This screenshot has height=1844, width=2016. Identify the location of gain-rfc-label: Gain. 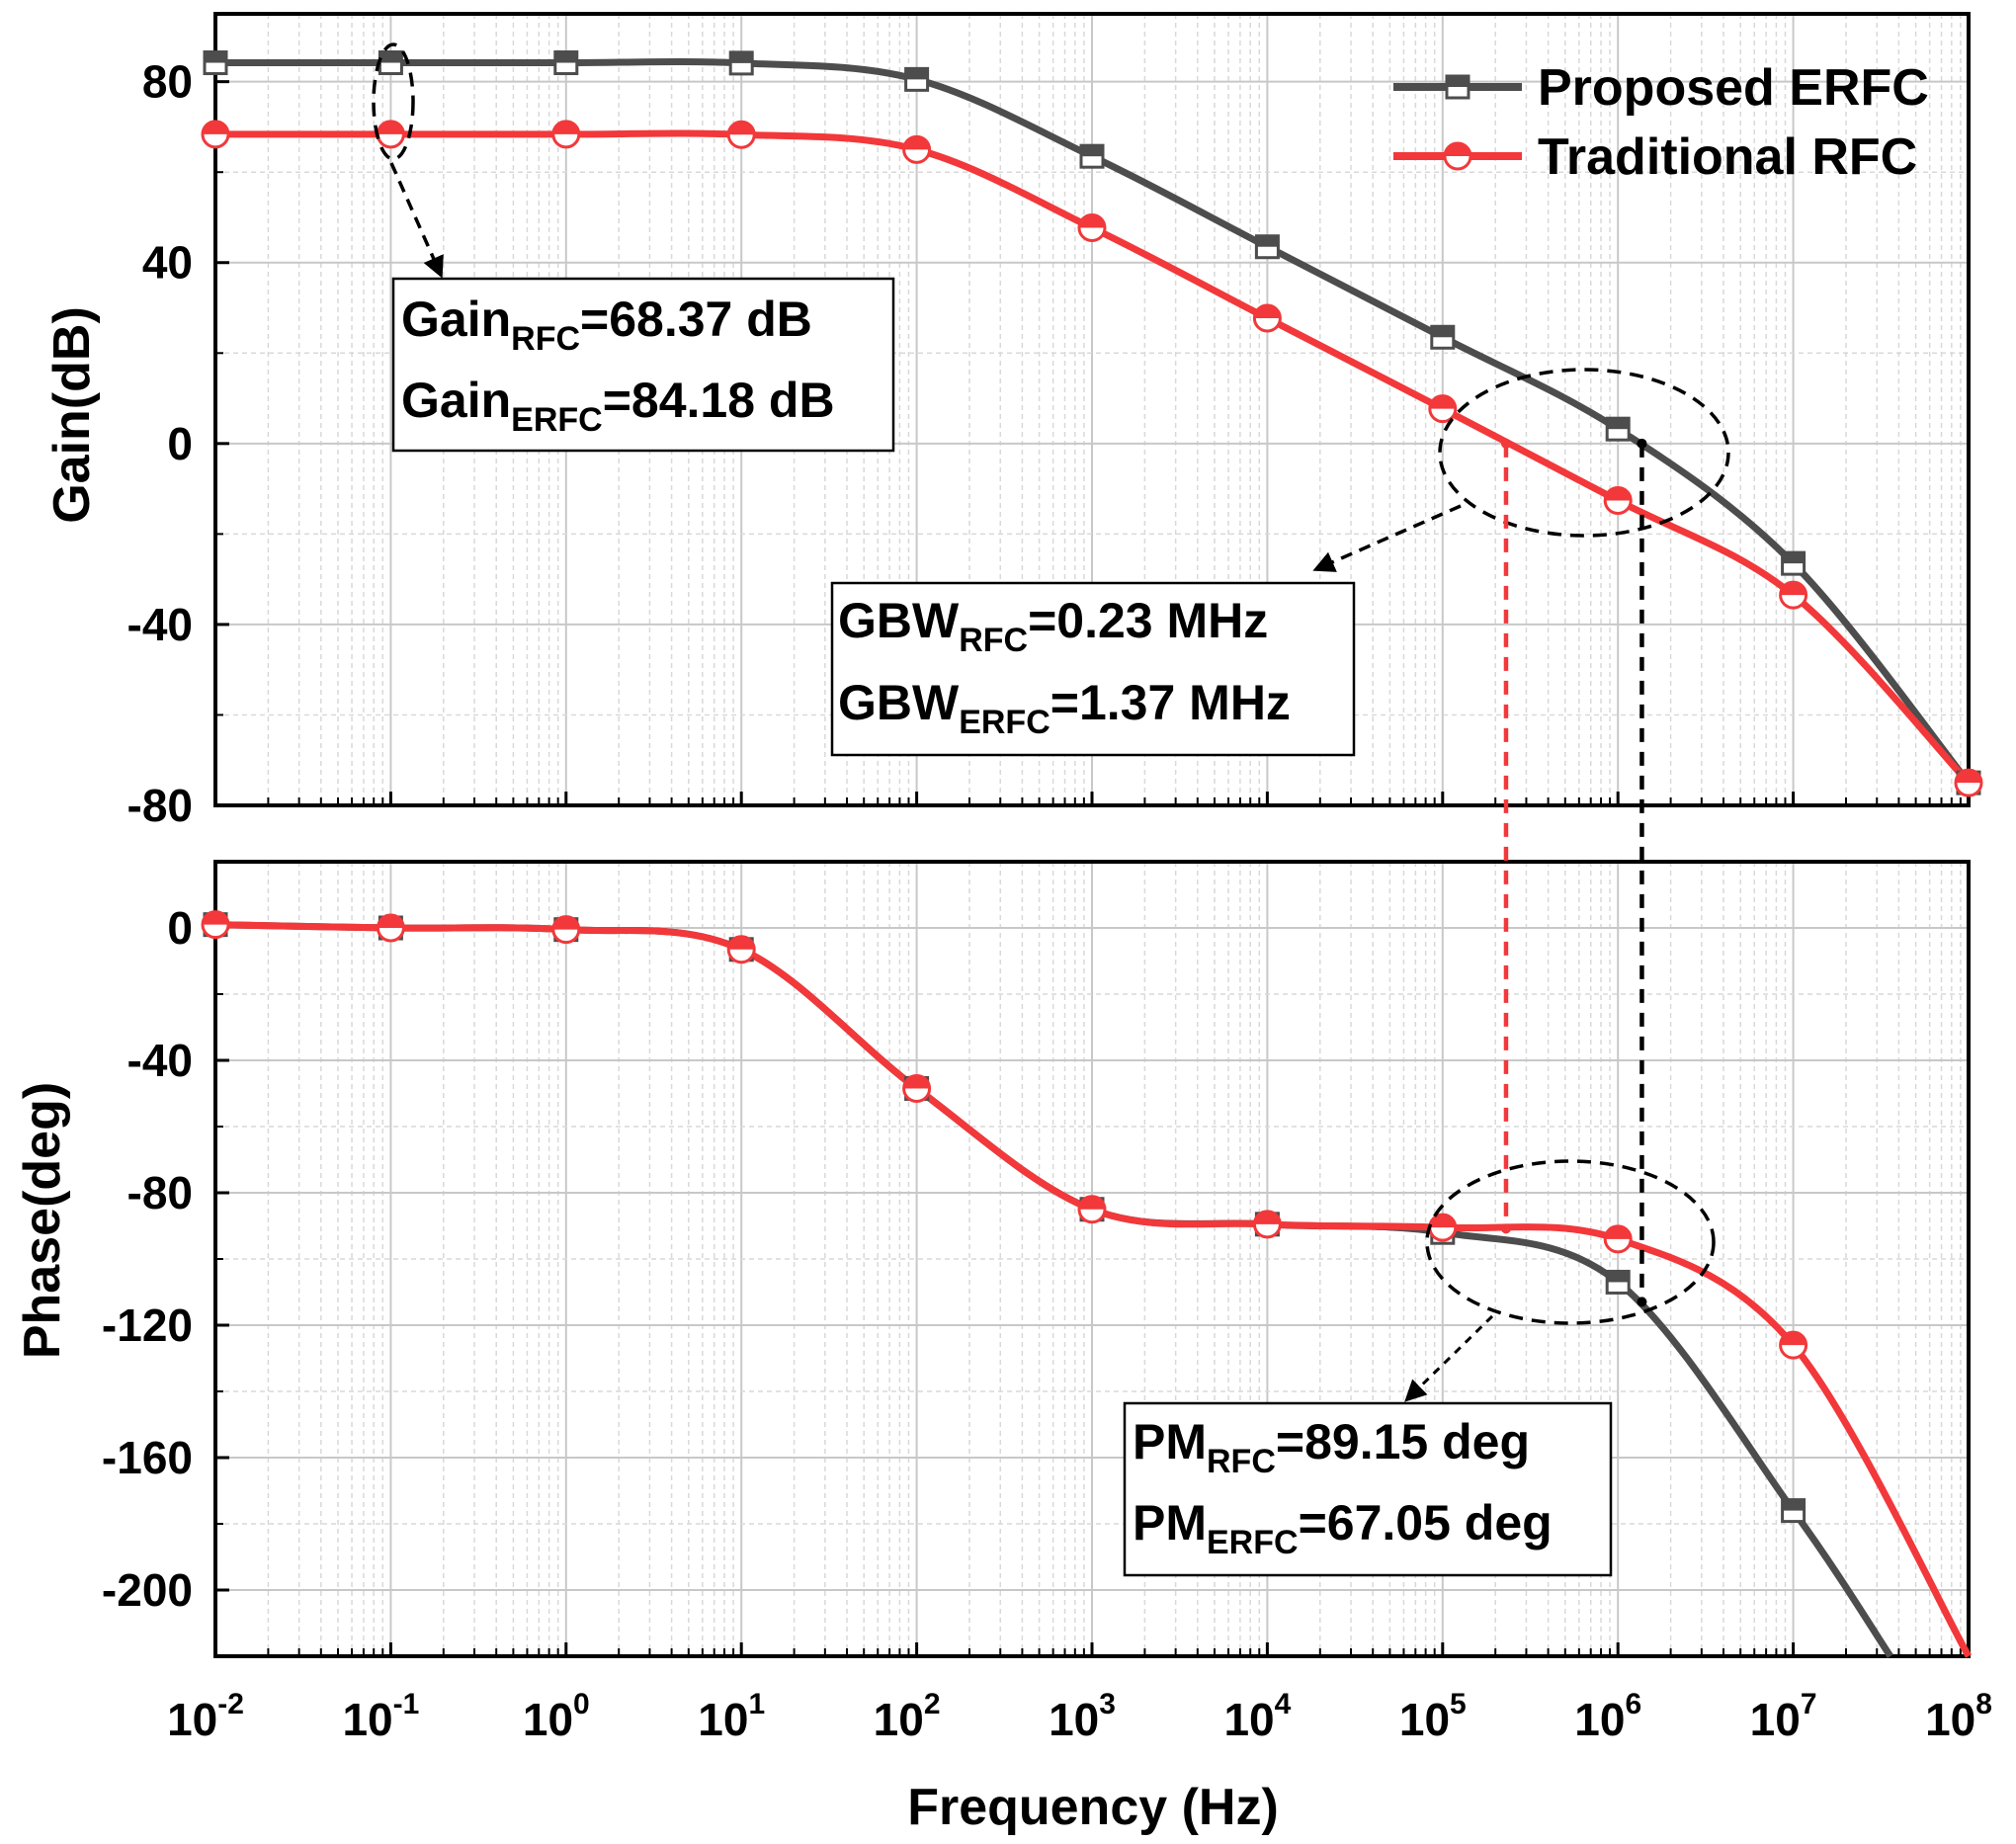
(456, 319).